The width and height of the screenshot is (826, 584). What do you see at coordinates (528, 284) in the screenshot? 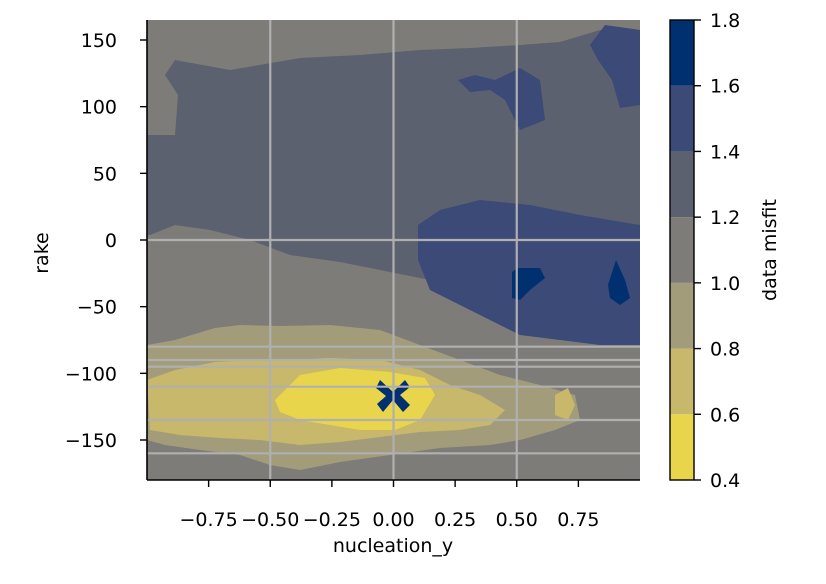
I see `contour-fill-level-1-6-right-a` at bounding box center [528, 284].